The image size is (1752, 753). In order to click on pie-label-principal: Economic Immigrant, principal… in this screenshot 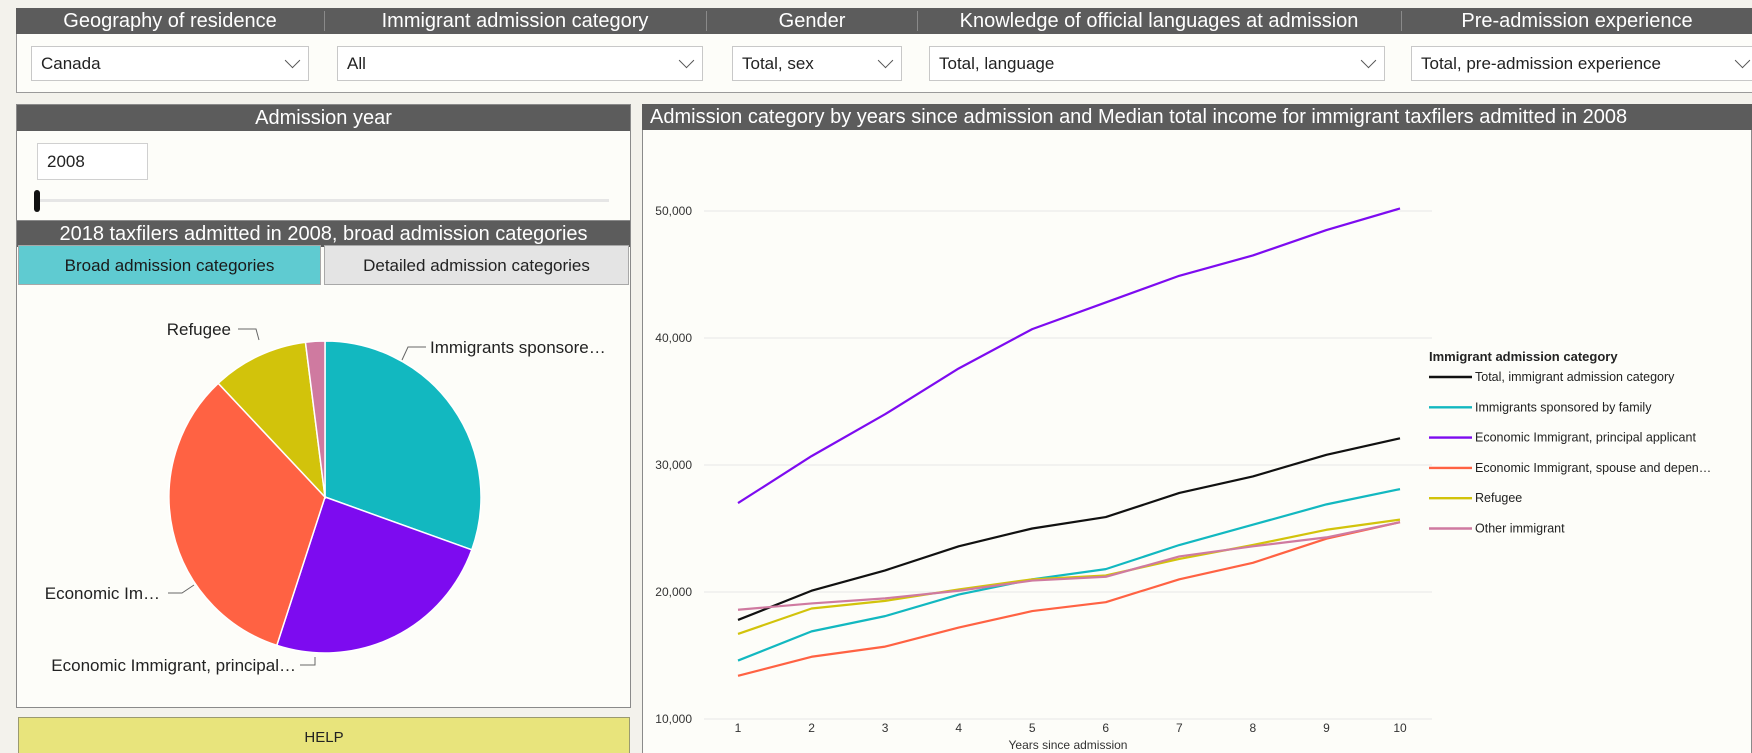, I will do `click(173, 665)`.